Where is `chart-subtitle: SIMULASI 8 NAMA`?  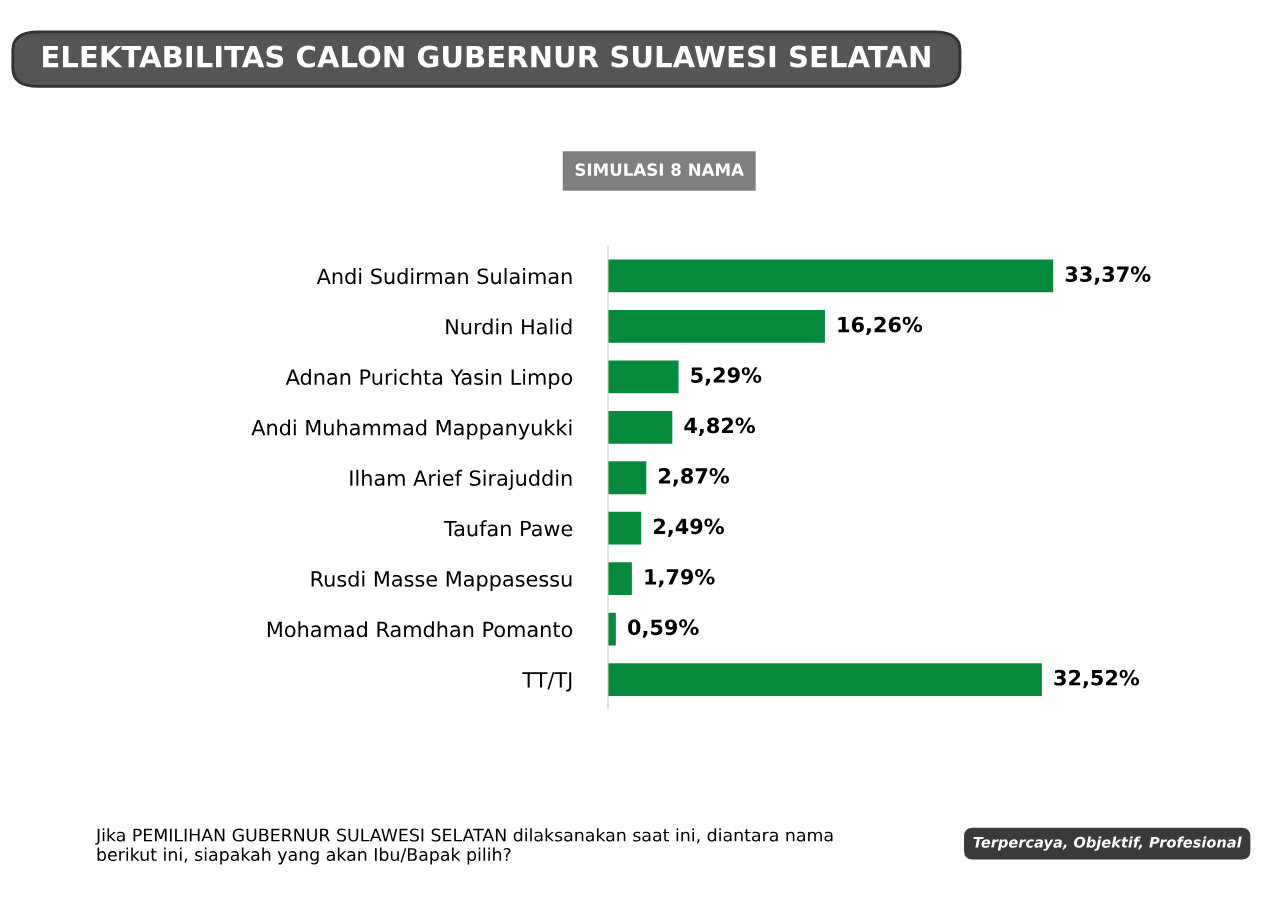 chart-subtitle: SIMULASI 8 NAMA is located at coordinates (659, 169).